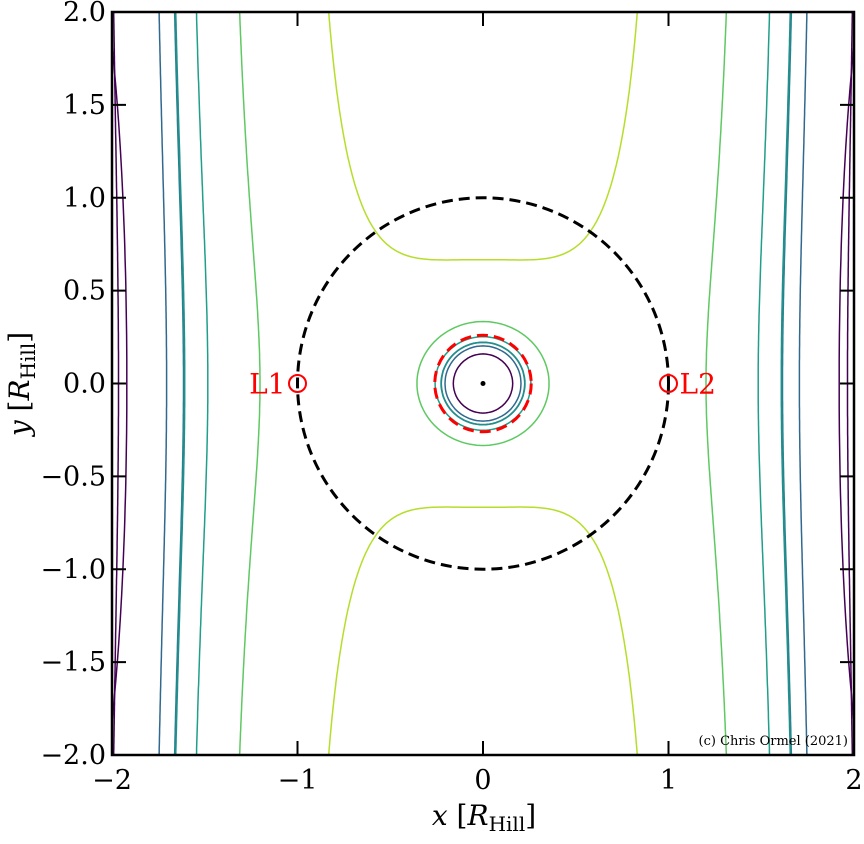 Image resolution: width=864 pixels, height=844 pixels. What do you see at coordinates (84, 14) in the screenshot?
I see `y-tick-label: 2.0` at bounding box center [84, 14].